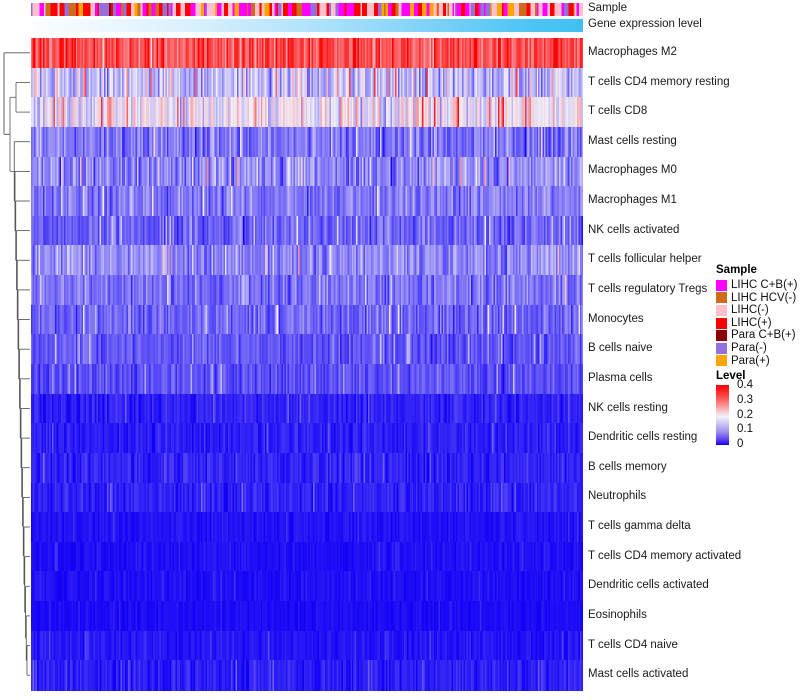 This screenshot has width=800, height=700. Describe the element at coordinates (639, 526) in the screenshot. I see `heatmap-row-label: T cells gamma delta` at that location.